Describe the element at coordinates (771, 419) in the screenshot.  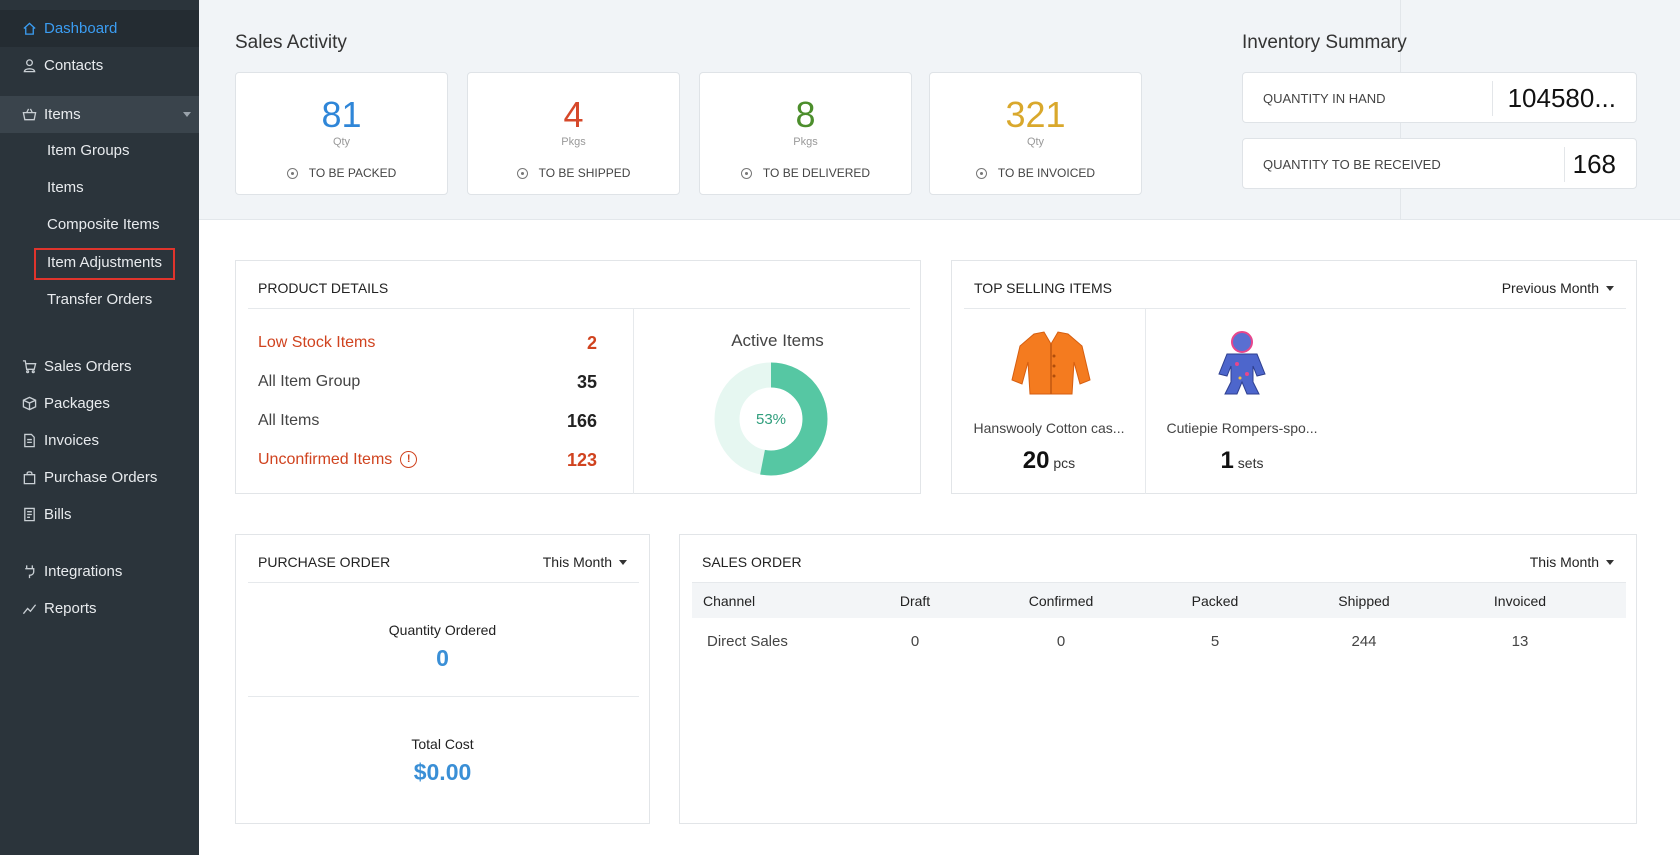
I see `donut-percent: 53%` at that location.